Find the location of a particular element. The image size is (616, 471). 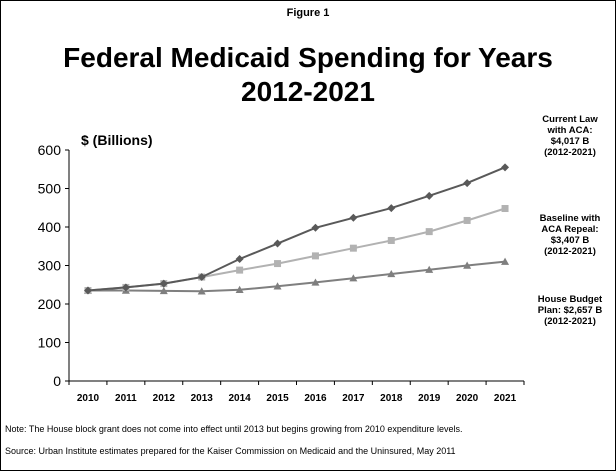

annotation-line: ACA Repeal: is located at coordinates (570, 229).